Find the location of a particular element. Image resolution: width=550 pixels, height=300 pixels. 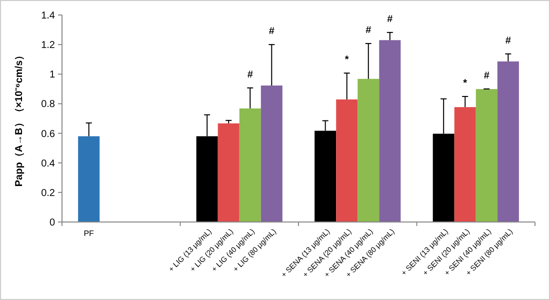

y-tick-label: 0.8 is located at coordinates (48, 104).